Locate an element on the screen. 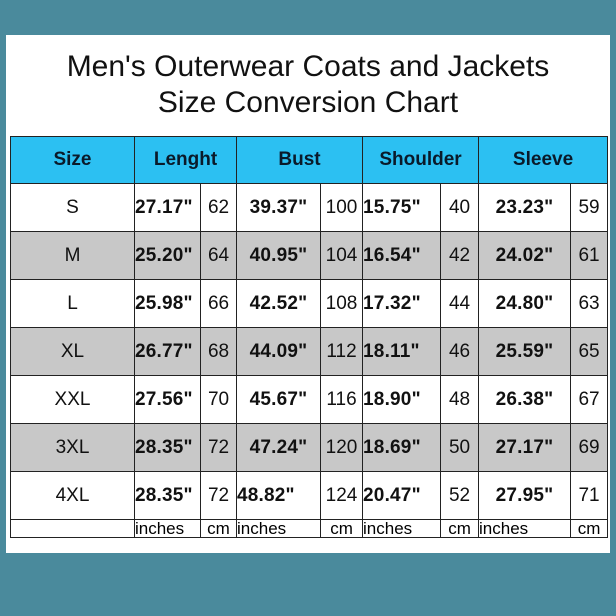 This screenshot has width=616, height=616. header-row: Size Lenght Bust Shoulder Sleeve is located at coordinates (309, 160).